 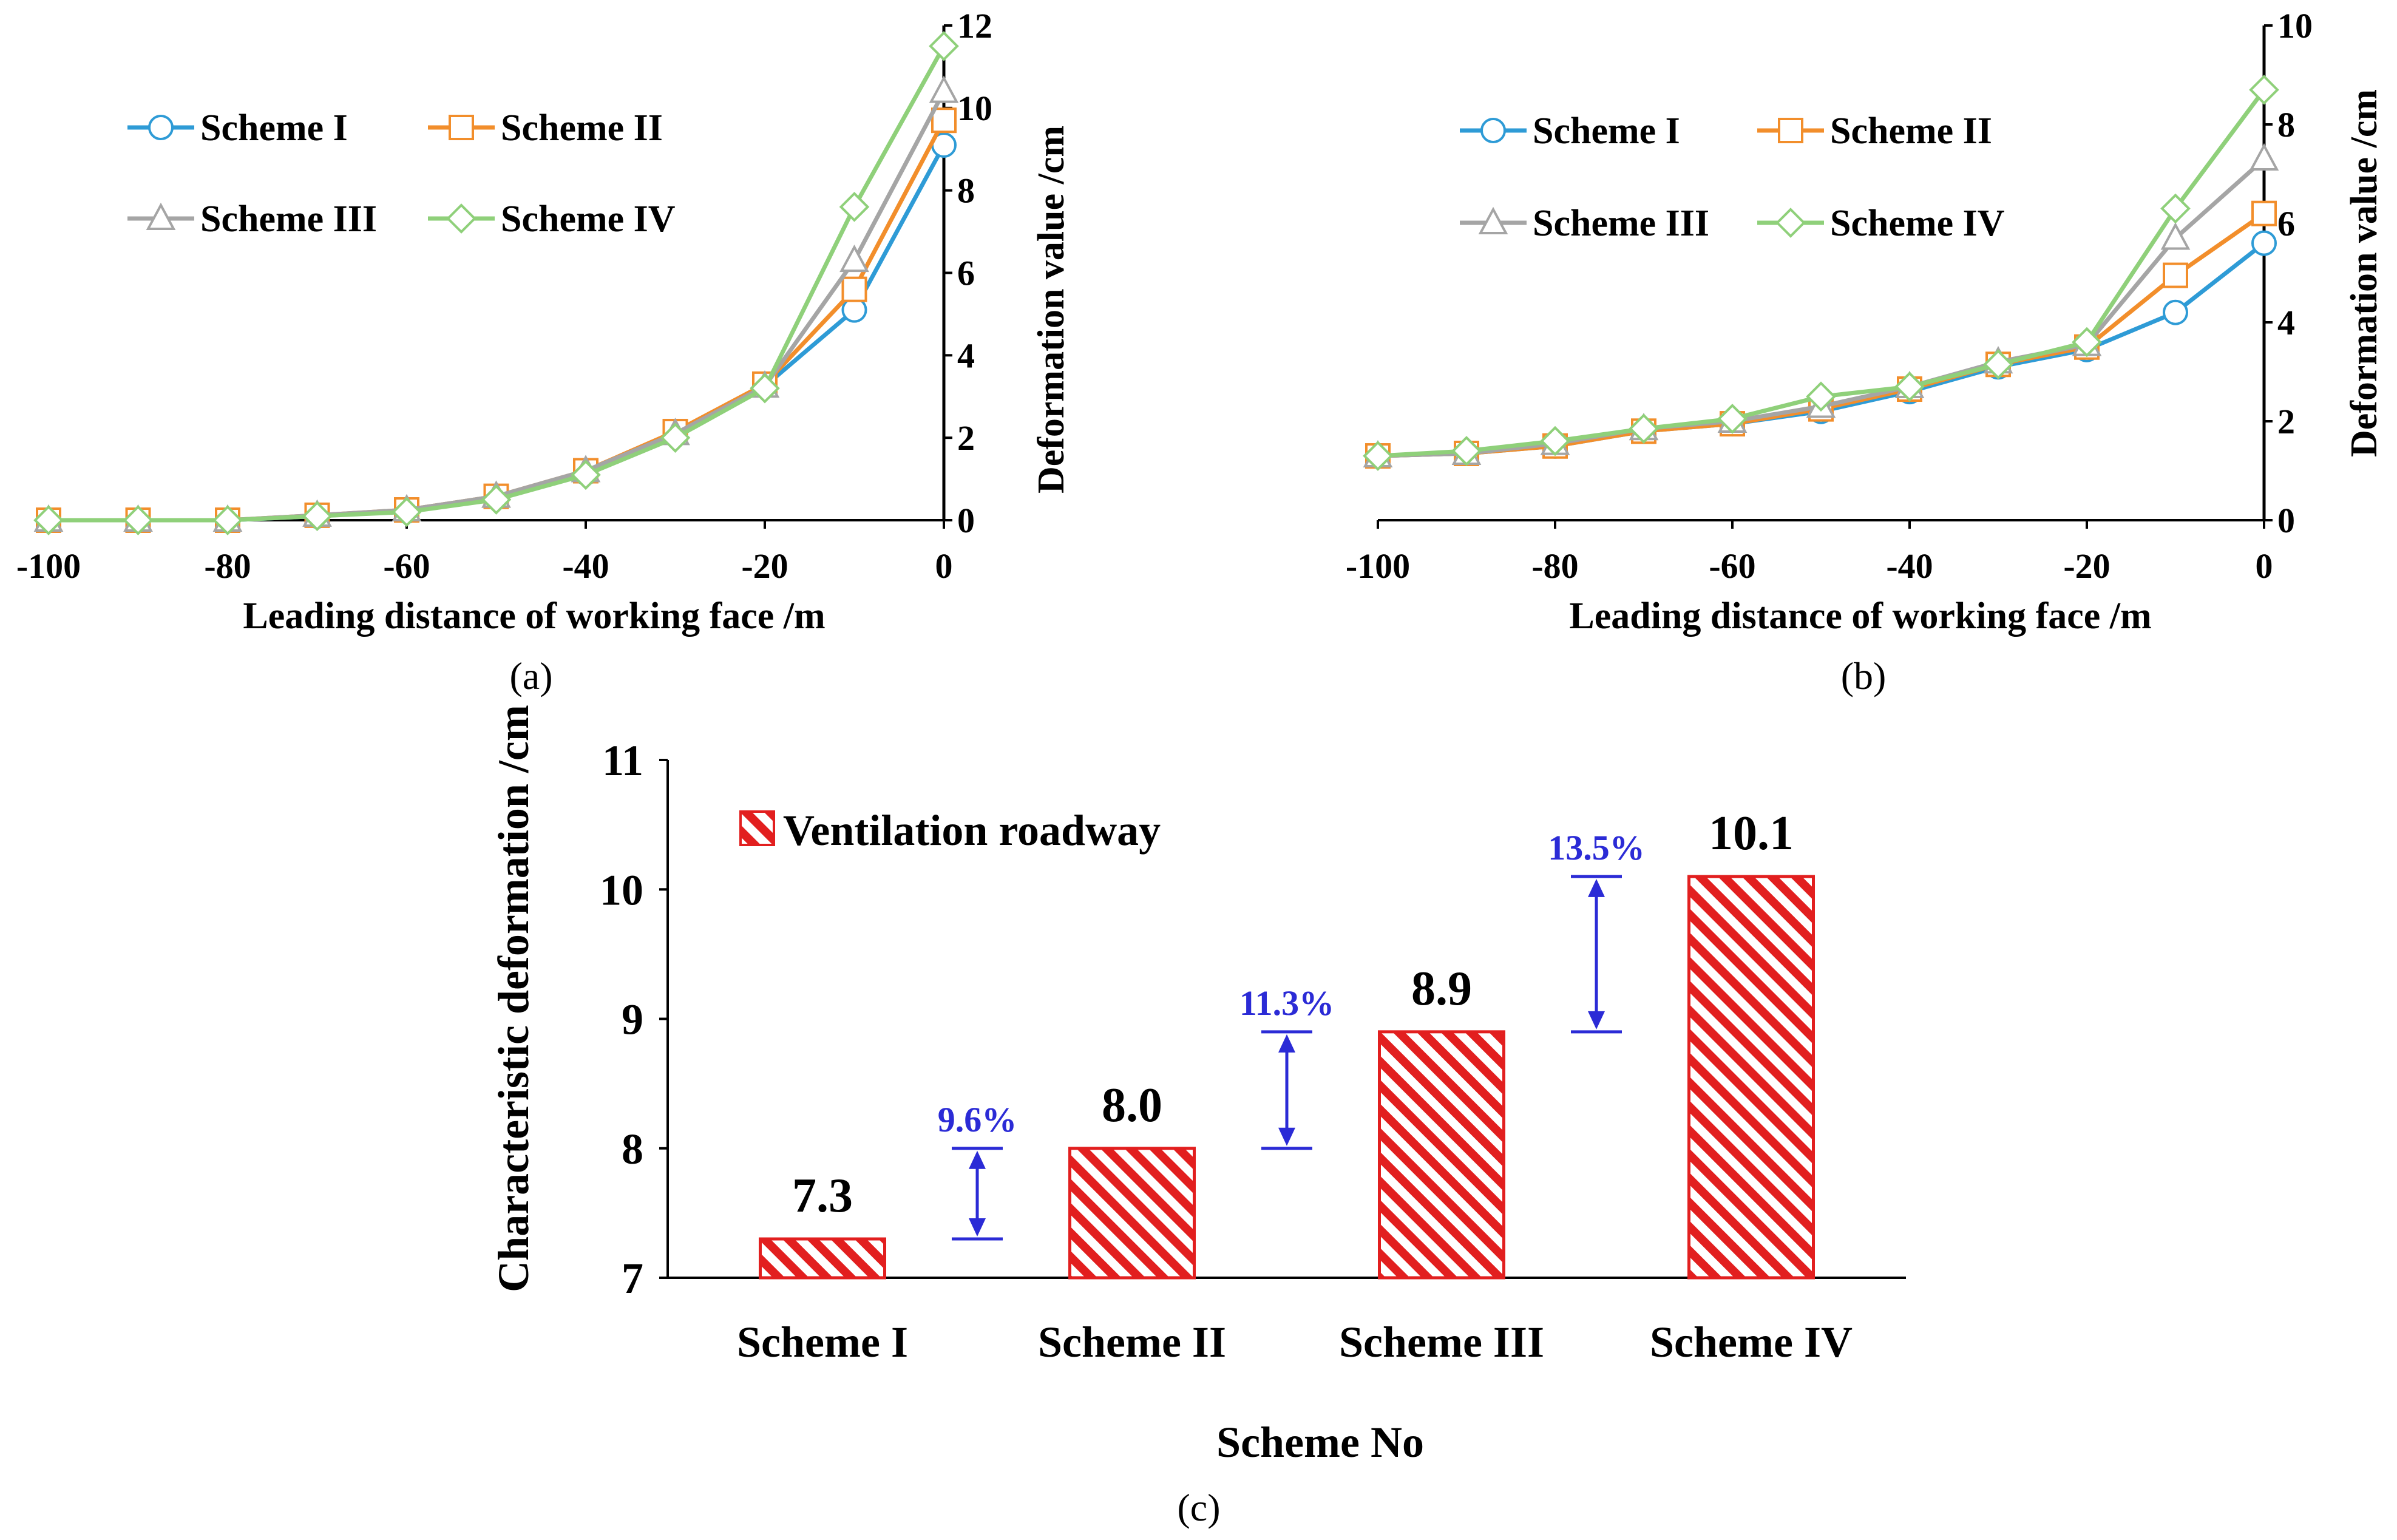 I want to click on b-ytick-label: 6, so click(x=2286, y=223).